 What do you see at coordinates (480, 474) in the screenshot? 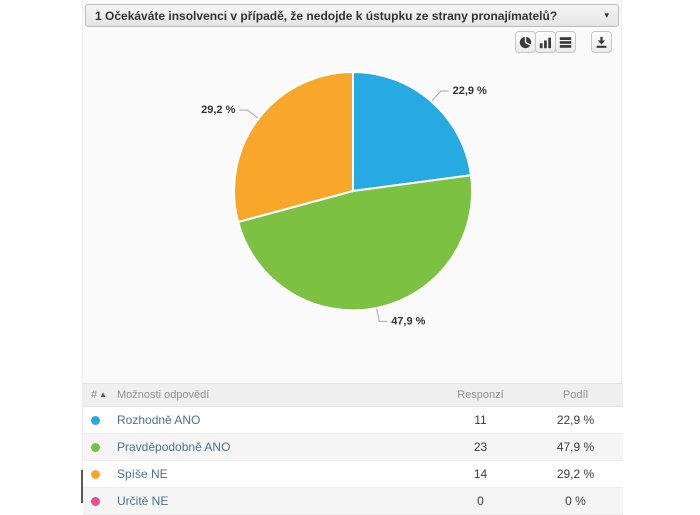
I see `responses-value: 14` at bounding box center [480, 474].